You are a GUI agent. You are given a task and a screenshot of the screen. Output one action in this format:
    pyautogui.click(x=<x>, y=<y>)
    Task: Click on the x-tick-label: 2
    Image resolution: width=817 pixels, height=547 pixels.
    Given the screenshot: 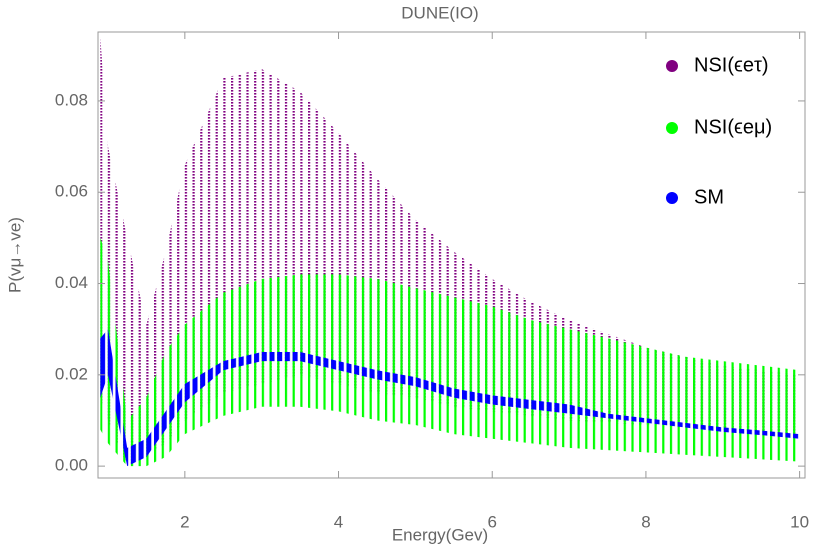 What is the action you would take?
    pyautogui.click(x=184, y=521)
    